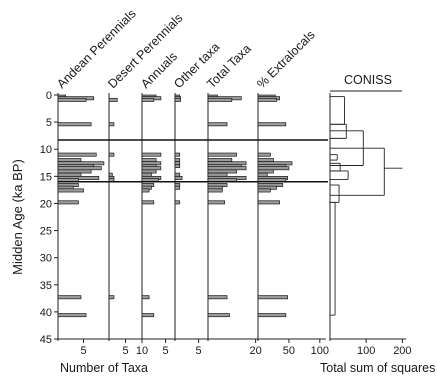  Describe the element at coordinates (255, 351) in the screenshot. I see `x-tick-label: 20` at that location.